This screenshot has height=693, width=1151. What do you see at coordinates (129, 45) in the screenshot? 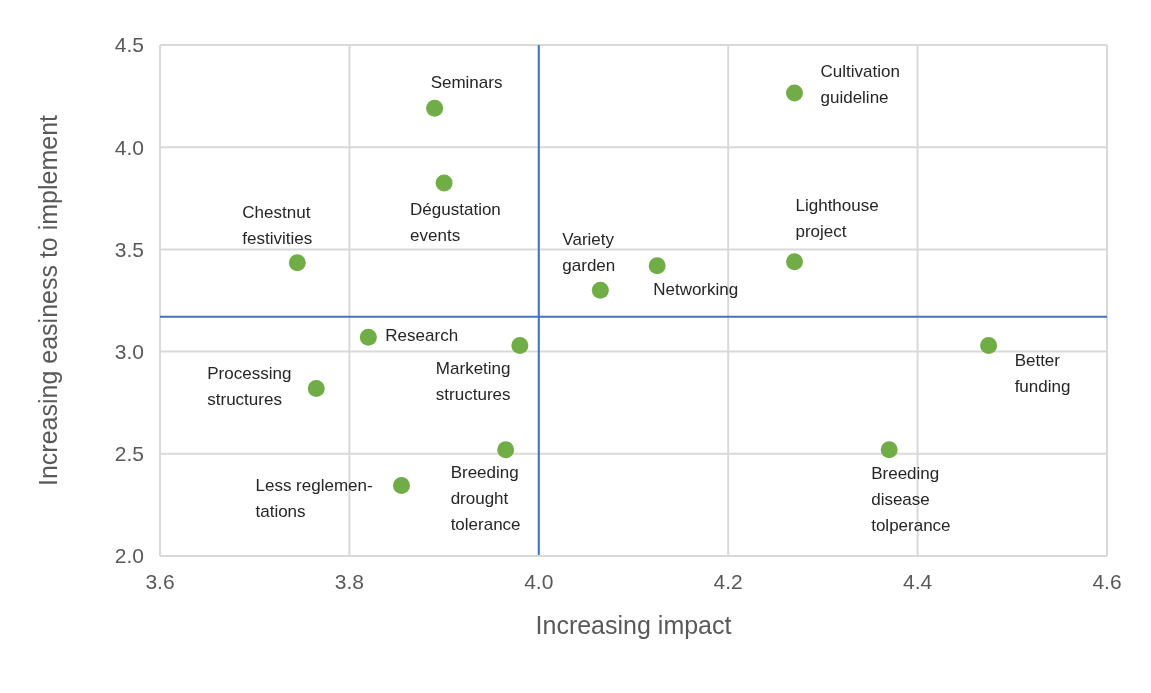
I see `y-tick-label: 4.5` at bounding box center [129, 45].